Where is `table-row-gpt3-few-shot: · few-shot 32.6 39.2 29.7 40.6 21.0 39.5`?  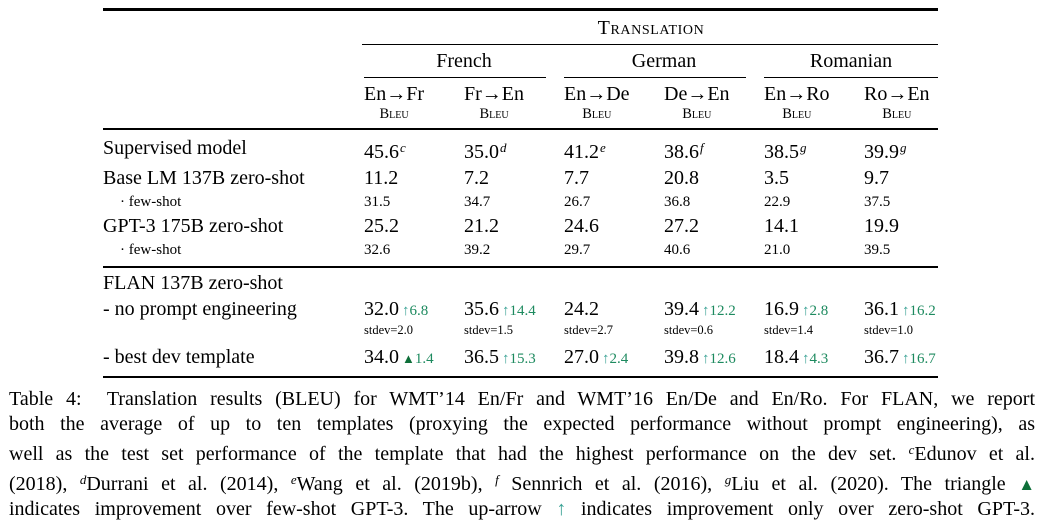 table-row-gpt3-few-shot: · few-shot 32.6 39.2 29.7 40.6 21.0 39.5 is located at coordinates (520, 250).